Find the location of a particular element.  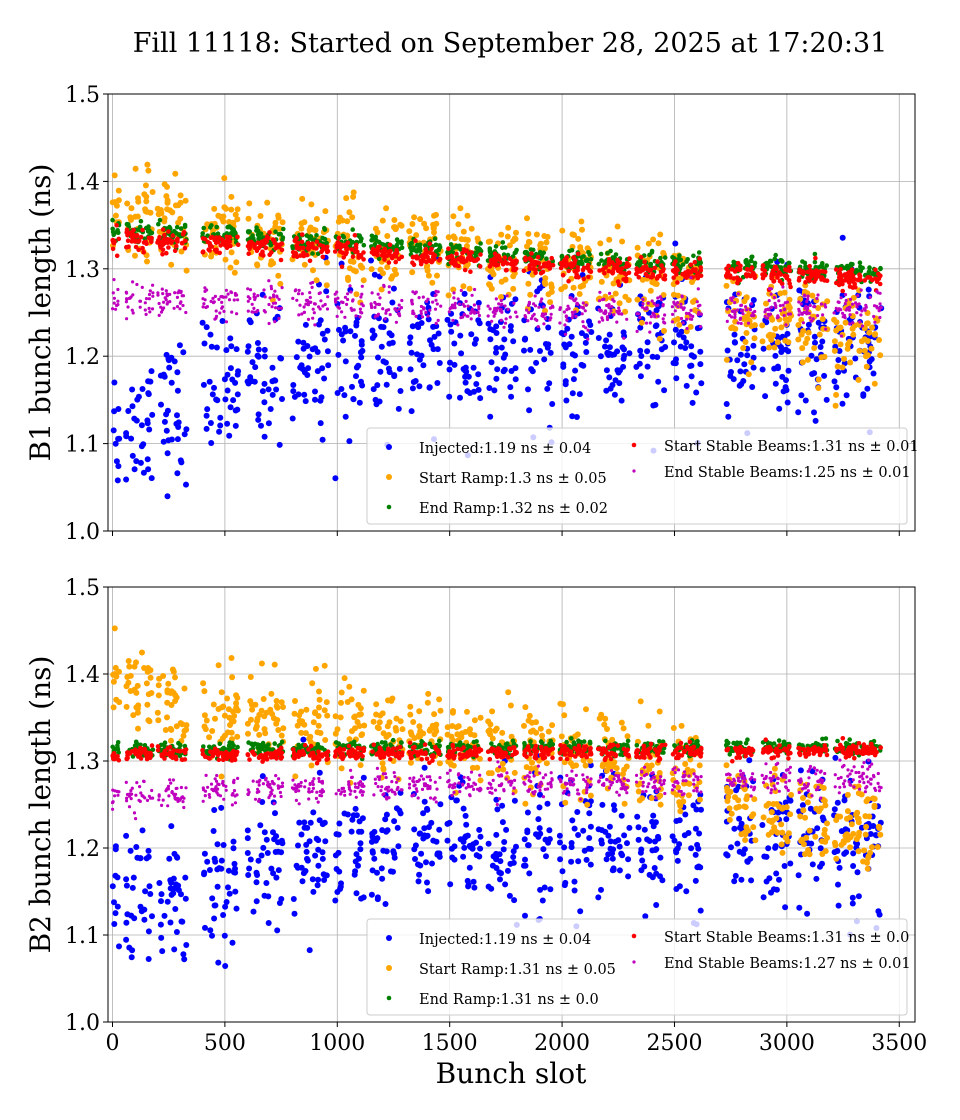

legend-marker is located at coordinates (389, 507).